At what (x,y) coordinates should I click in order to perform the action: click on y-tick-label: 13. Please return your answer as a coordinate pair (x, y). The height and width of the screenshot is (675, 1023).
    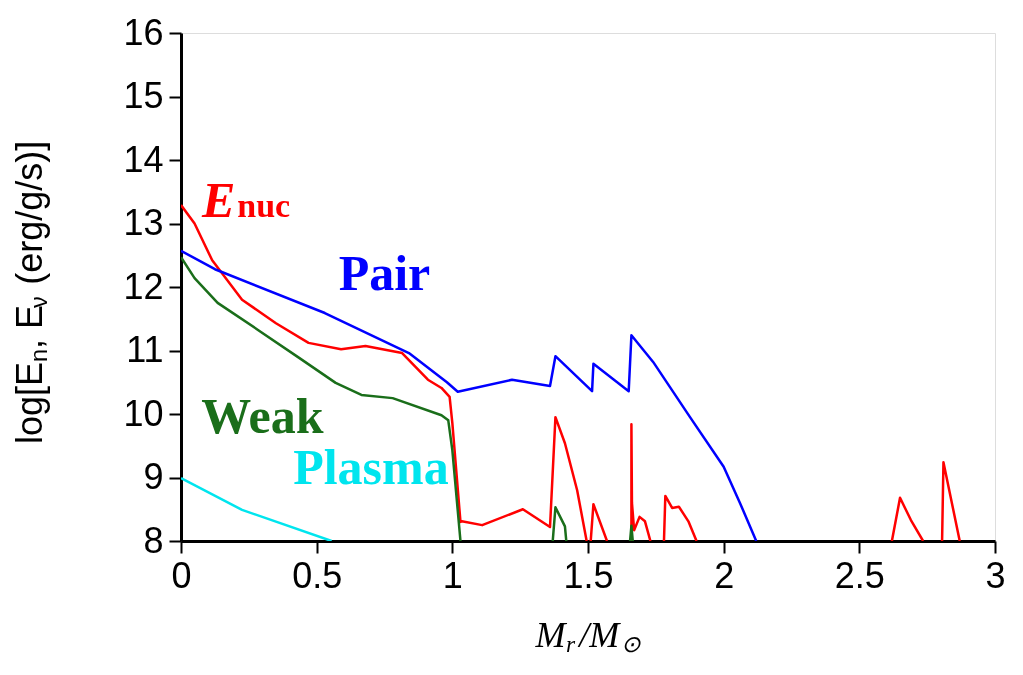
    Looking at the image, I should click on (143, 222).